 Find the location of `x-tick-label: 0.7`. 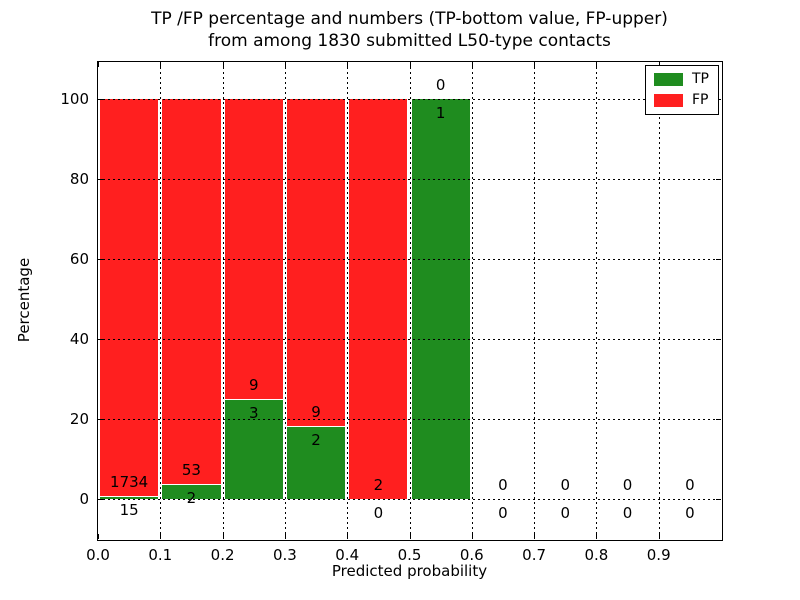

x-tick-label: 0.7 is located at coordinates (534, 555).